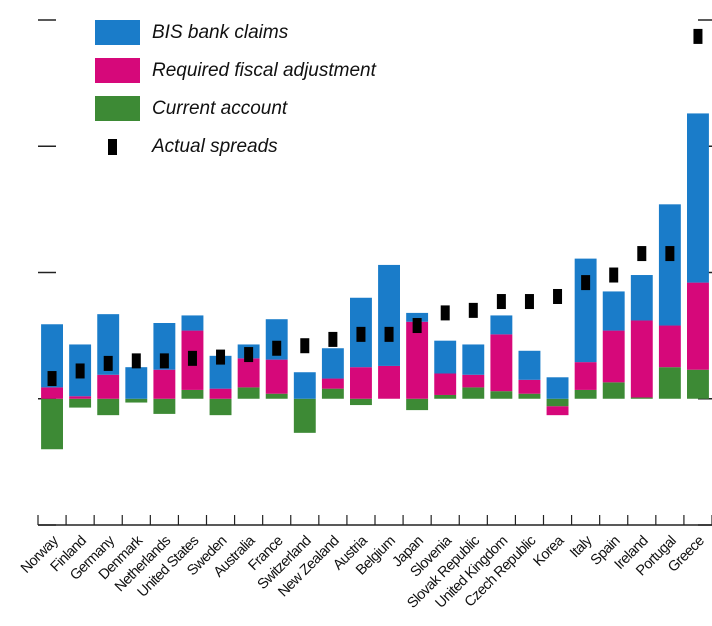 The image size is (712, 626). What do you see at coordinates (264, 70) in the screenshot?
I see `legend-label: Required fiscal adjustment` at bounding box center [264, 70].